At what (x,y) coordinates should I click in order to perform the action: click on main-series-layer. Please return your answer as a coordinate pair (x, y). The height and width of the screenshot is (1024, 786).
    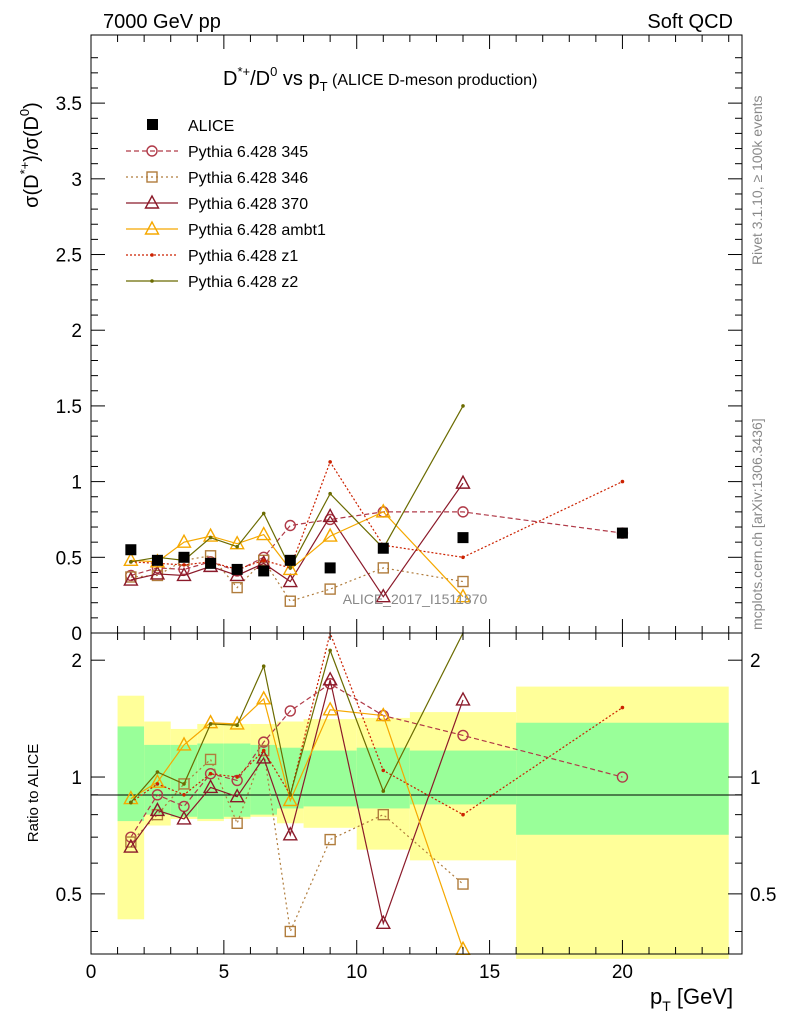
    Looking at the image, I should click on (376, 505).